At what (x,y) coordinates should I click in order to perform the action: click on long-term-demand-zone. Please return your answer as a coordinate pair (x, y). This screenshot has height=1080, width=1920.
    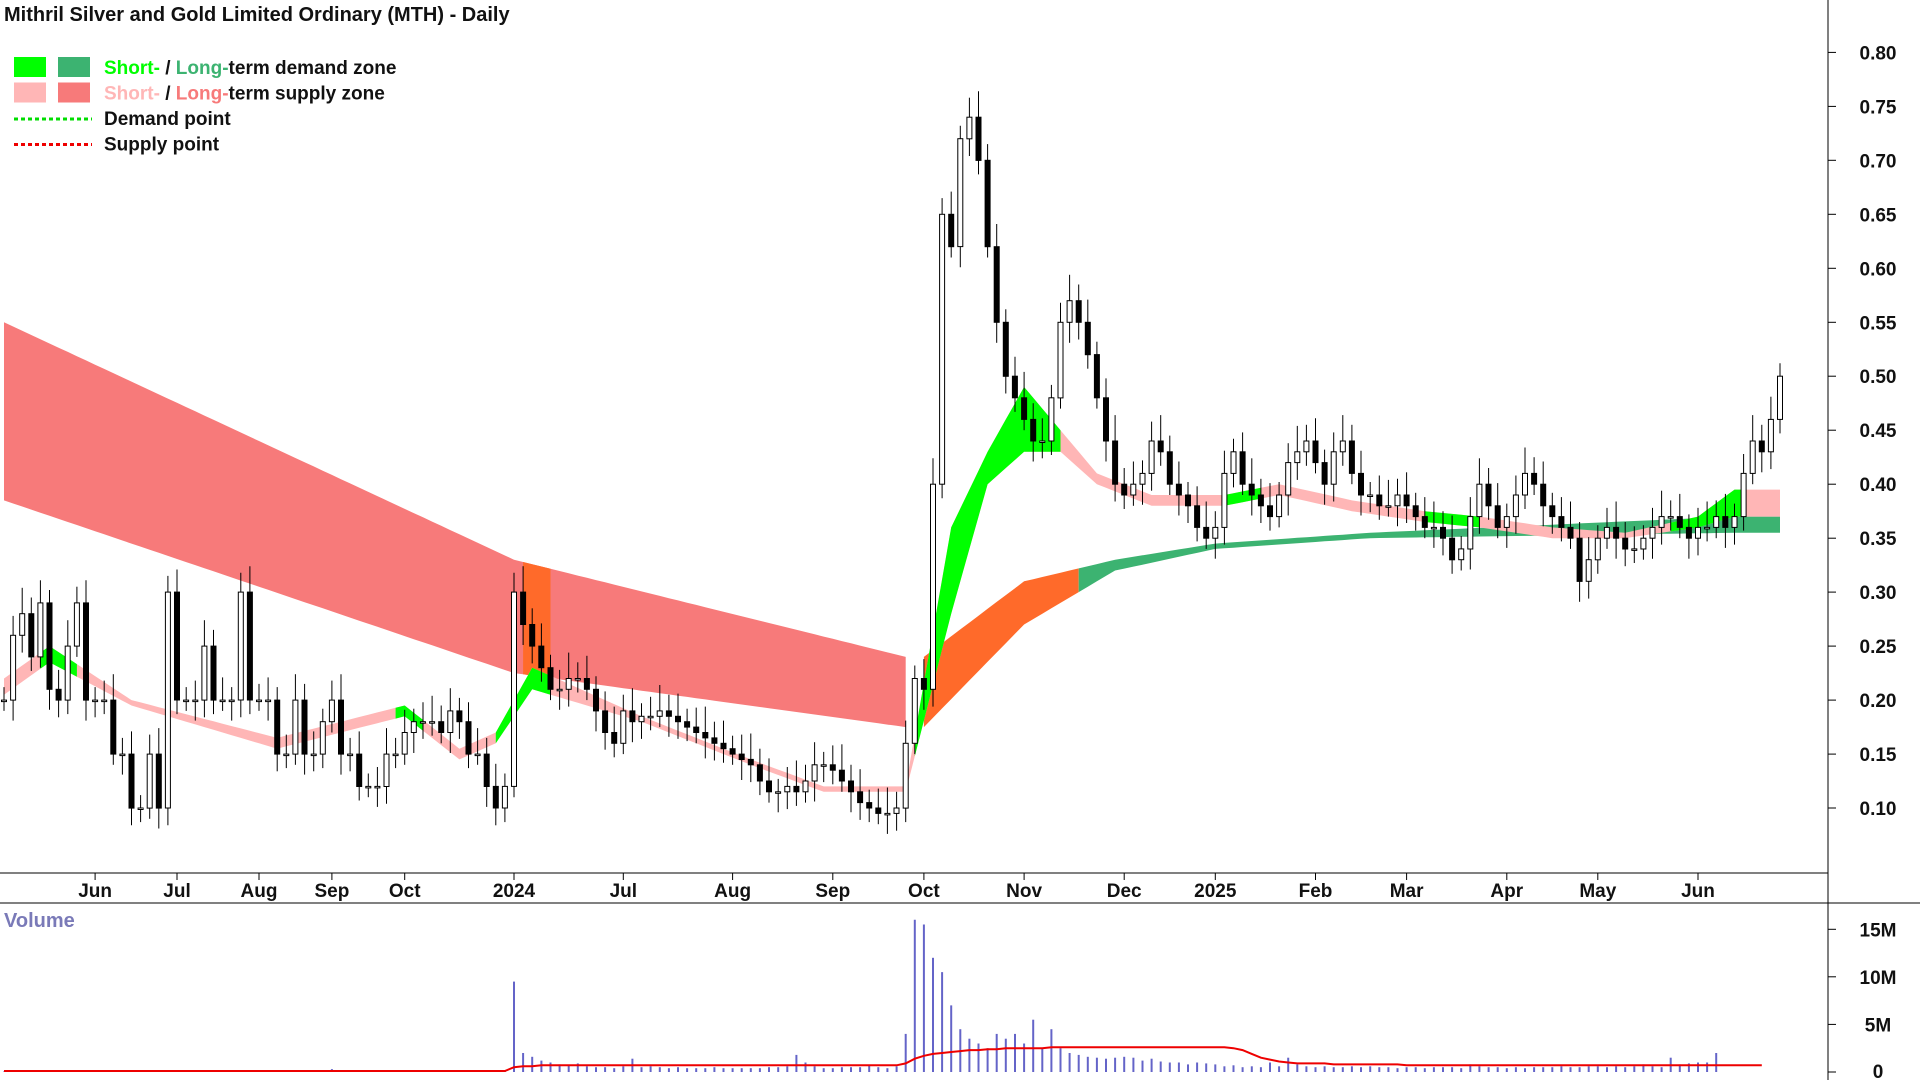
    Looking at the image, I should click on (1429, 554).